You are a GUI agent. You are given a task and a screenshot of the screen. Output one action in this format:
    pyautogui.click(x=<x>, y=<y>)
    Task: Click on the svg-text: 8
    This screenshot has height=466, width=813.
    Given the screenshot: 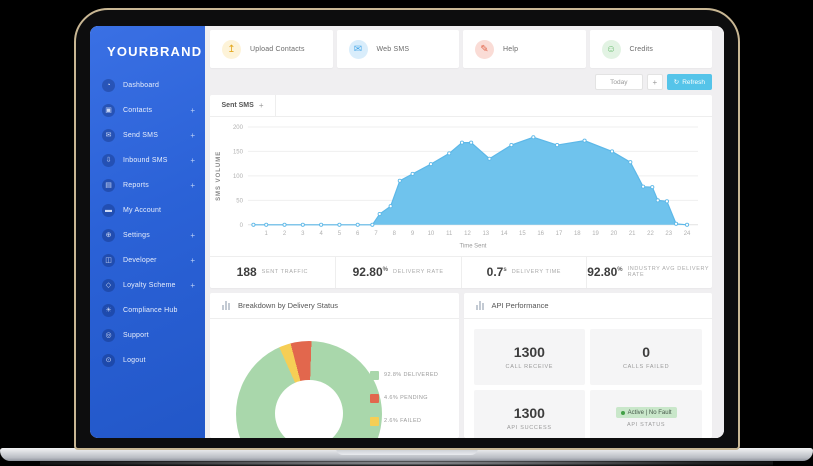 What is the action you would take?
    pyautogui.click(x=395, y=234)
    